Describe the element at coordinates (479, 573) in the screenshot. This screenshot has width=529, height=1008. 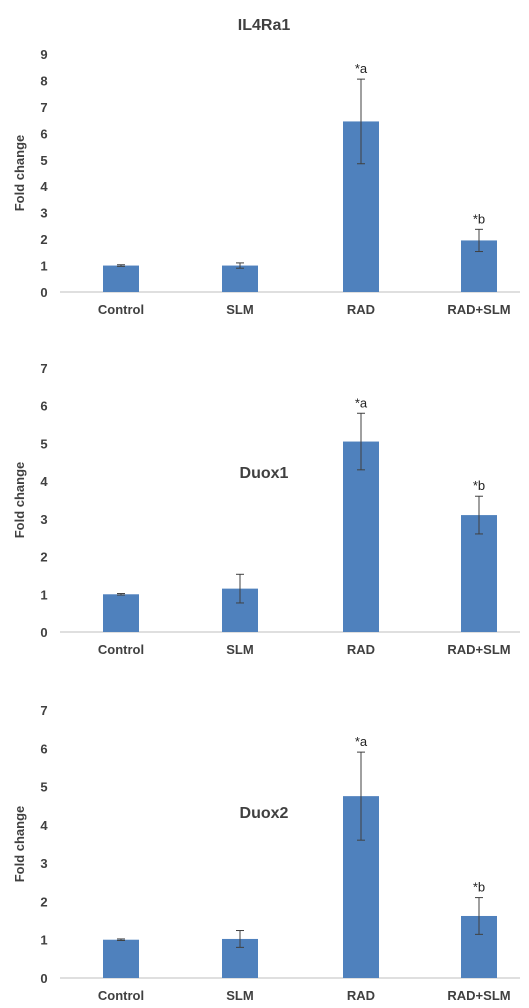
I see `bar-rad-slm` at that location.